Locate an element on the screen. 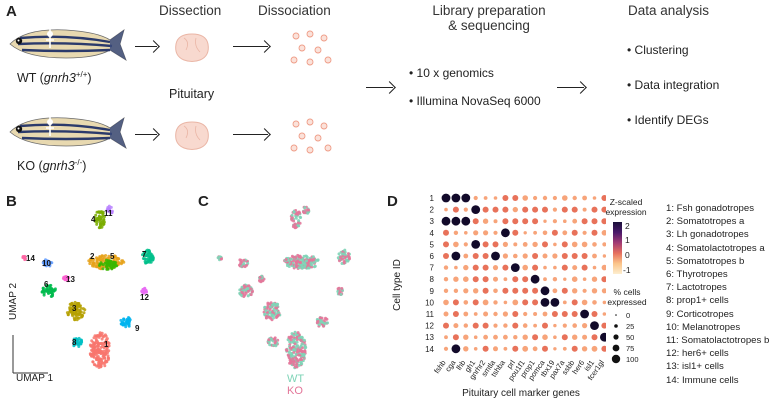  dot-10-gh1 is located at coordinates (475, 302).